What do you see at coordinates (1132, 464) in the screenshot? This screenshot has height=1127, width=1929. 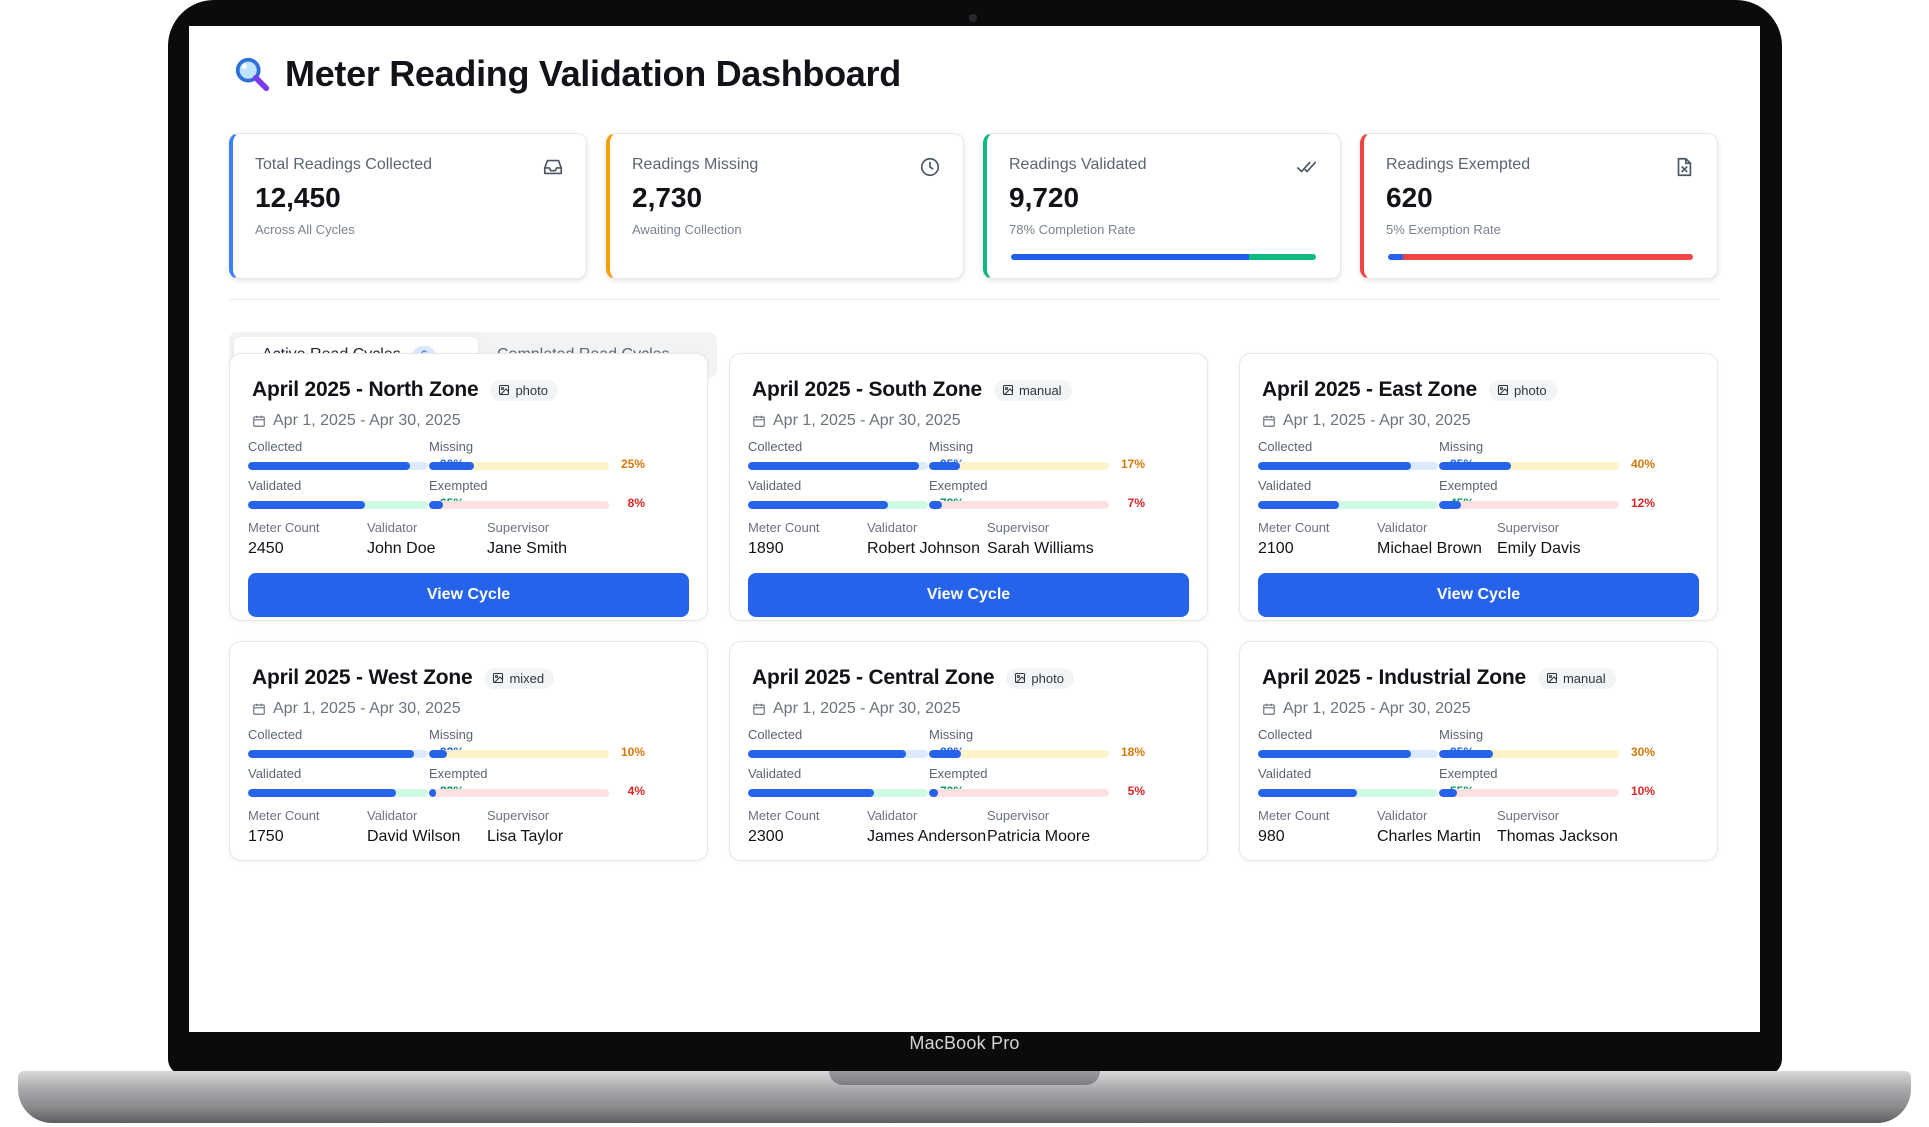 I see `missing-percentage: 17%` at bounding box center [1132, 464].